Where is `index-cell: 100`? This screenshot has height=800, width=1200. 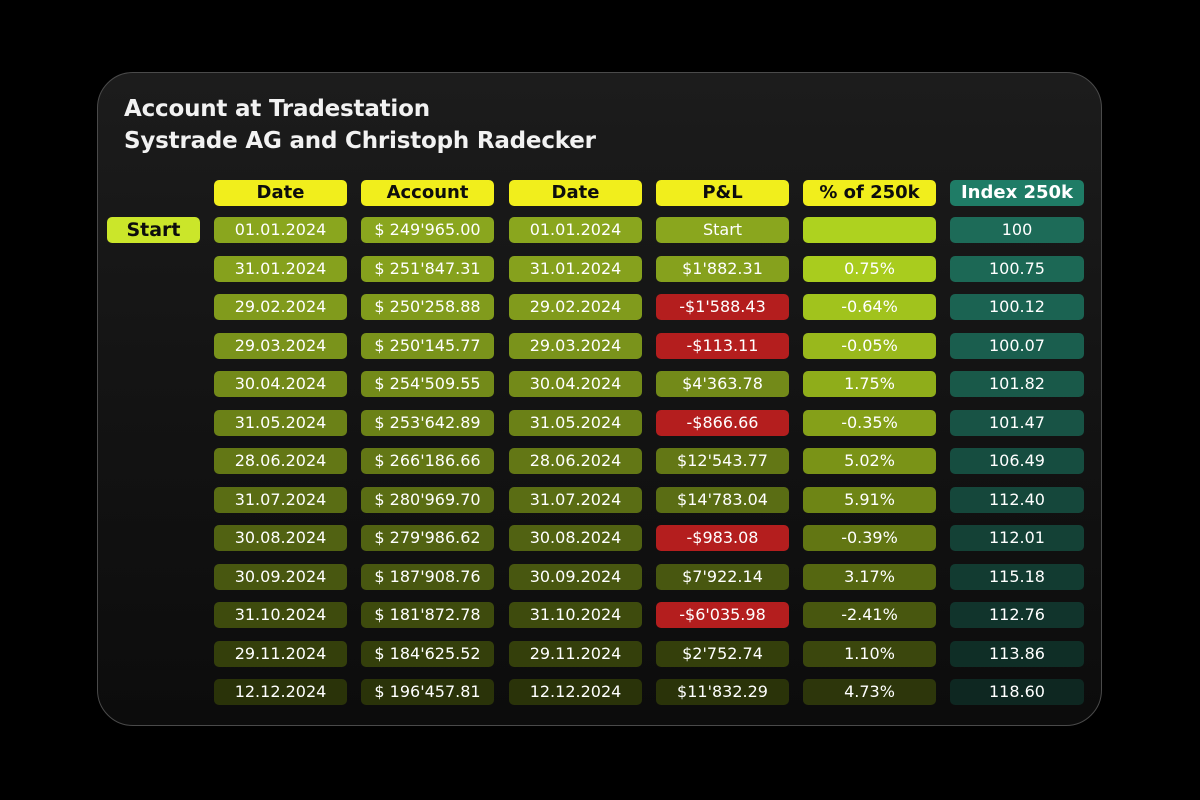
index-cell: 100 is located at coordinates (1017, 230).